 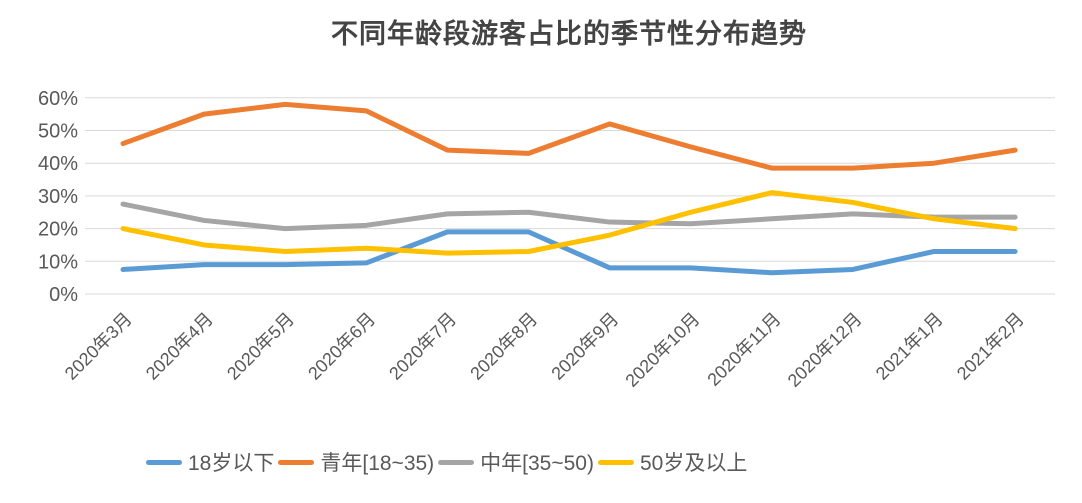 I want to click on legend-item-under18: 18岁以下, so click(x=210, y=462).